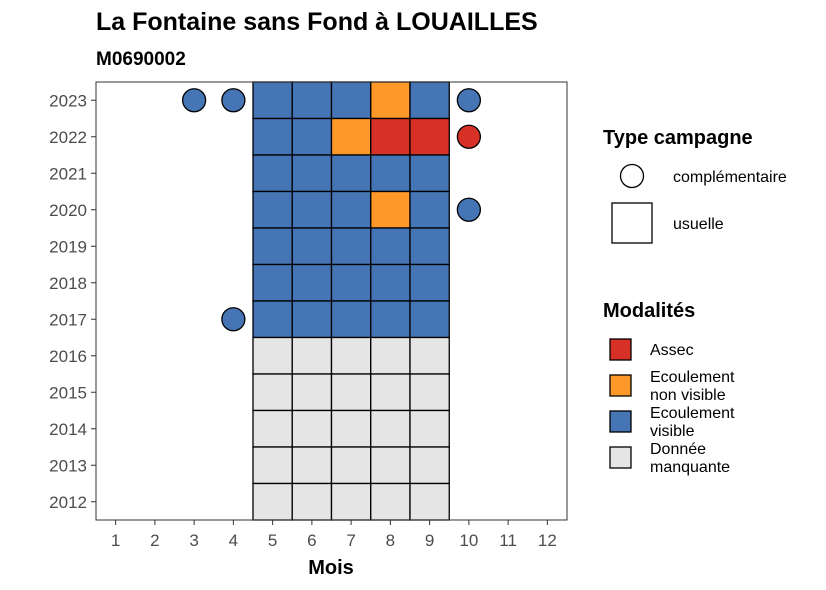 The height and width of the screenshot is (590, 826). What do you see at coordinates (649, 311) in the screenshot?
I see `legend-title-modalites: Modalités` at bounding box center [649, 311].